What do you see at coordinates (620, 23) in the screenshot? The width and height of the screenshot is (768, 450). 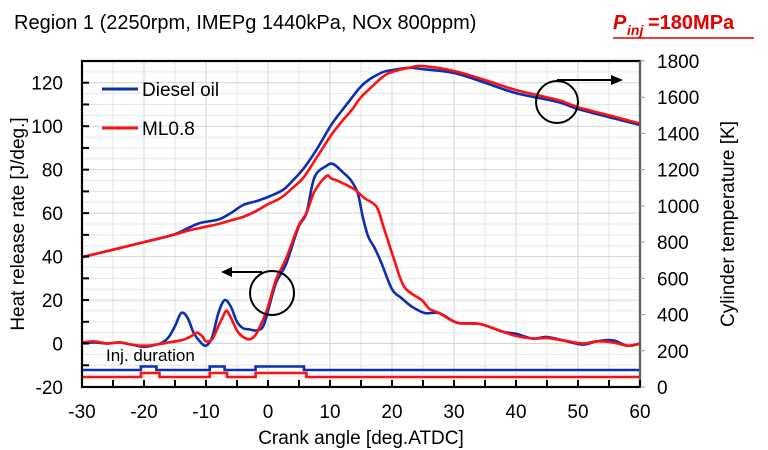 I see `pinj-symbol: P` at bounding box center [620, 23].